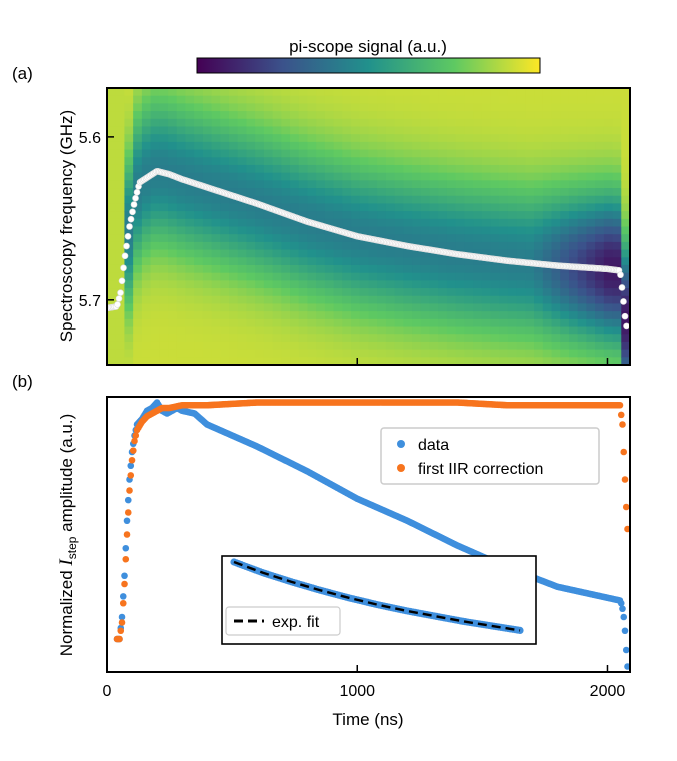  Describe the element at coordinates (132, 460) in the screenshot. I see `iir-point` at that location.